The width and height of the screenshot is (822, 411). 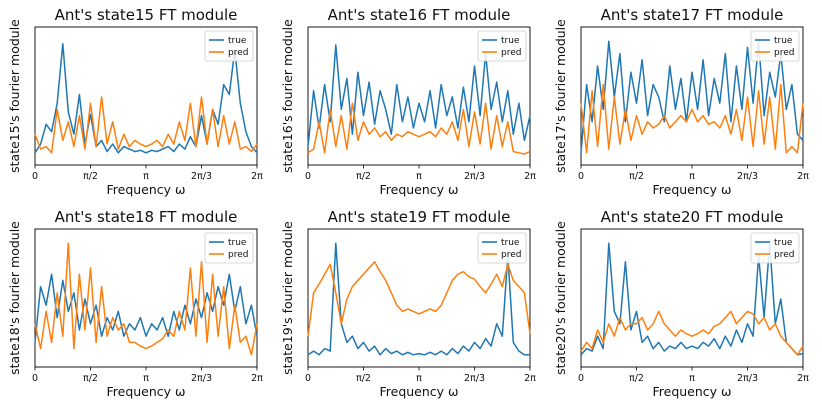 I want to click on y-axis-label: state18's fourier module, so click(x=14, y=298).